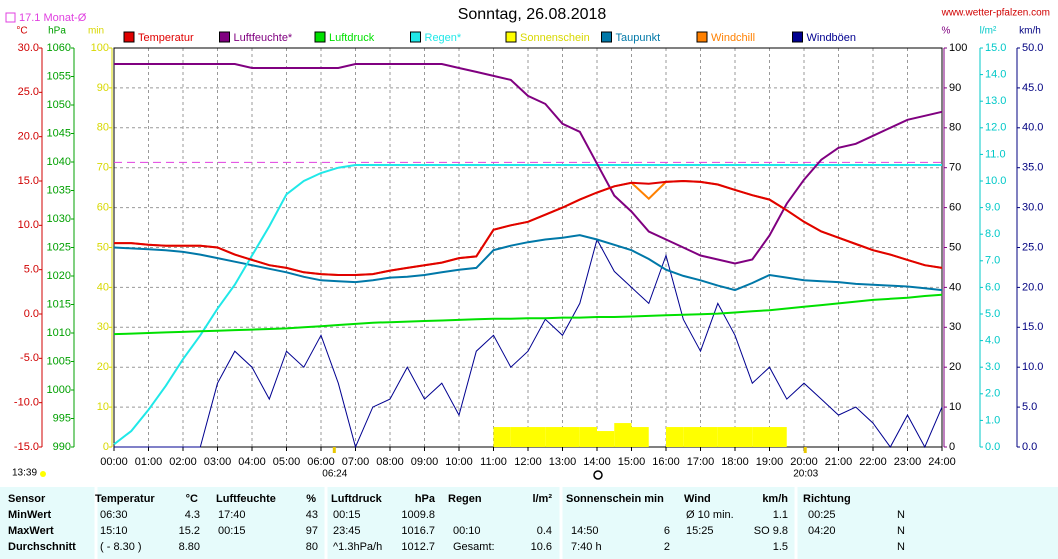 This screenshot has height=559, width=1058. Describe the element at coordinates (125, 499) in the screenshot. I see `table-header: Temperatur` at that location.